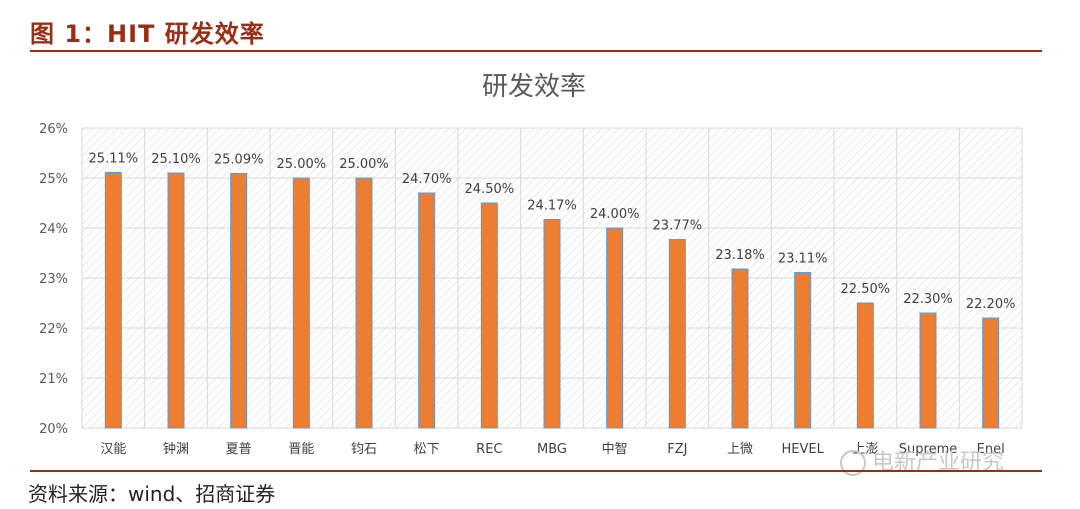 The image size is (1080, 509). Describe the element at coordinates (114, 159) in the screenshot. I see `data-label: 25.11%` at that location.